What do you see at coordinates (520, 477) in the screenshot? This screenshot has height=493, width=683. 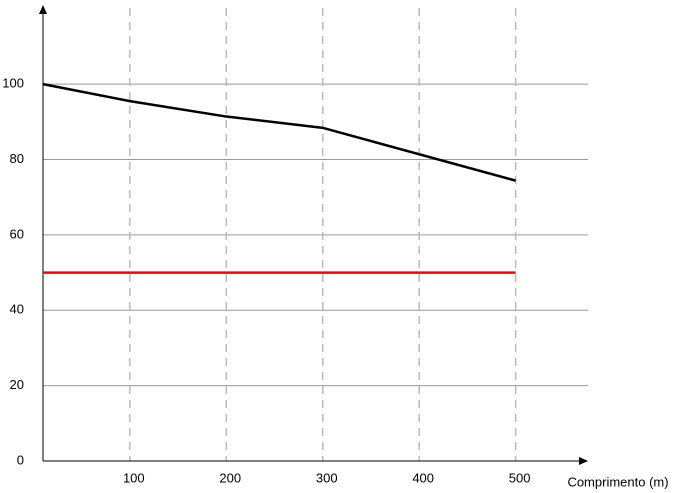 I see `x-tick-label: 500` at bounding box center [520, 477].